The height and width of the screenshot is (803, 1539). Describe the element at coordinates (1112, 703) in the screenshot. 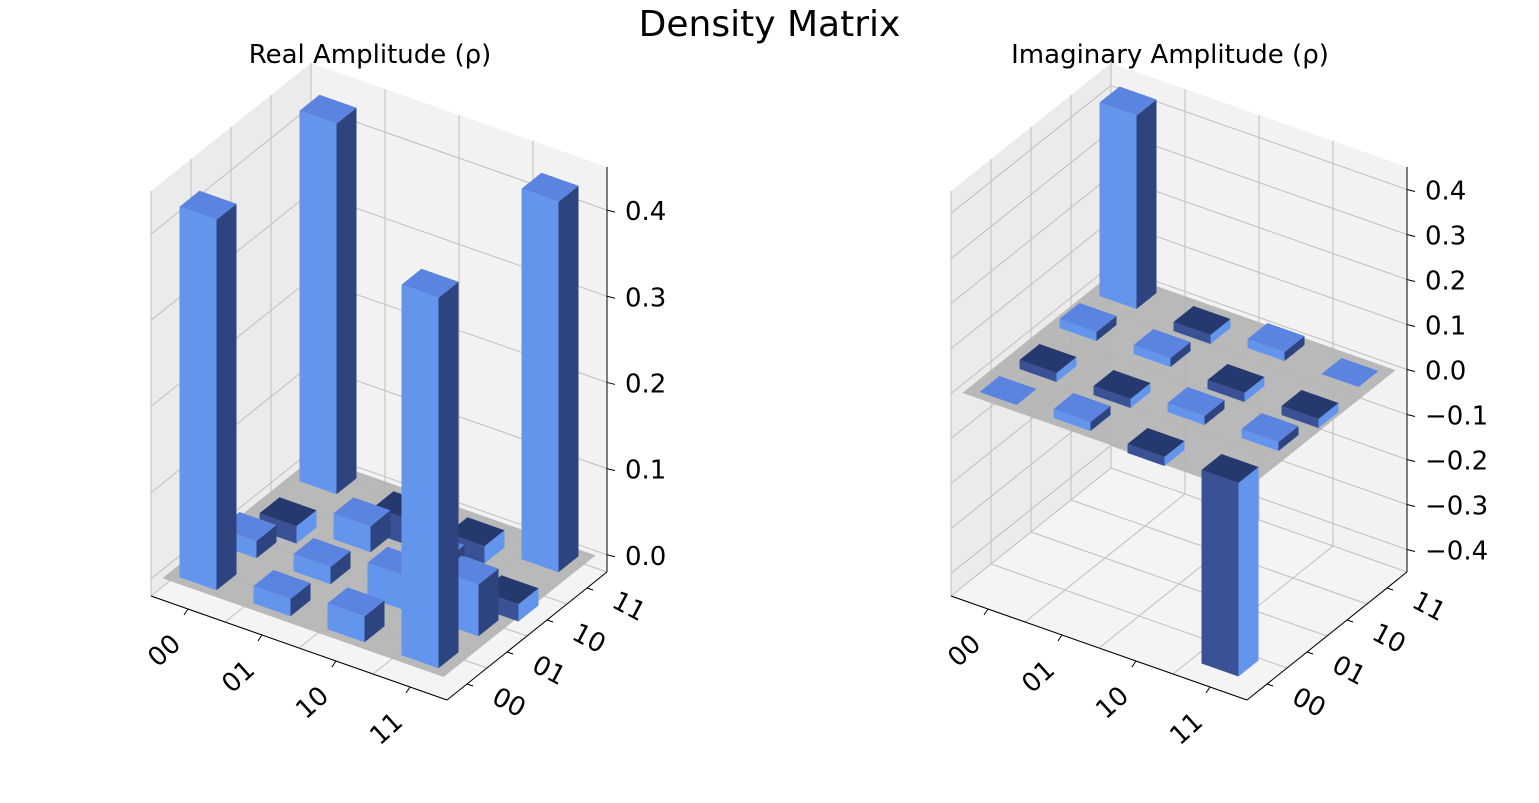

I see `x-tick-label: 10` at that location.